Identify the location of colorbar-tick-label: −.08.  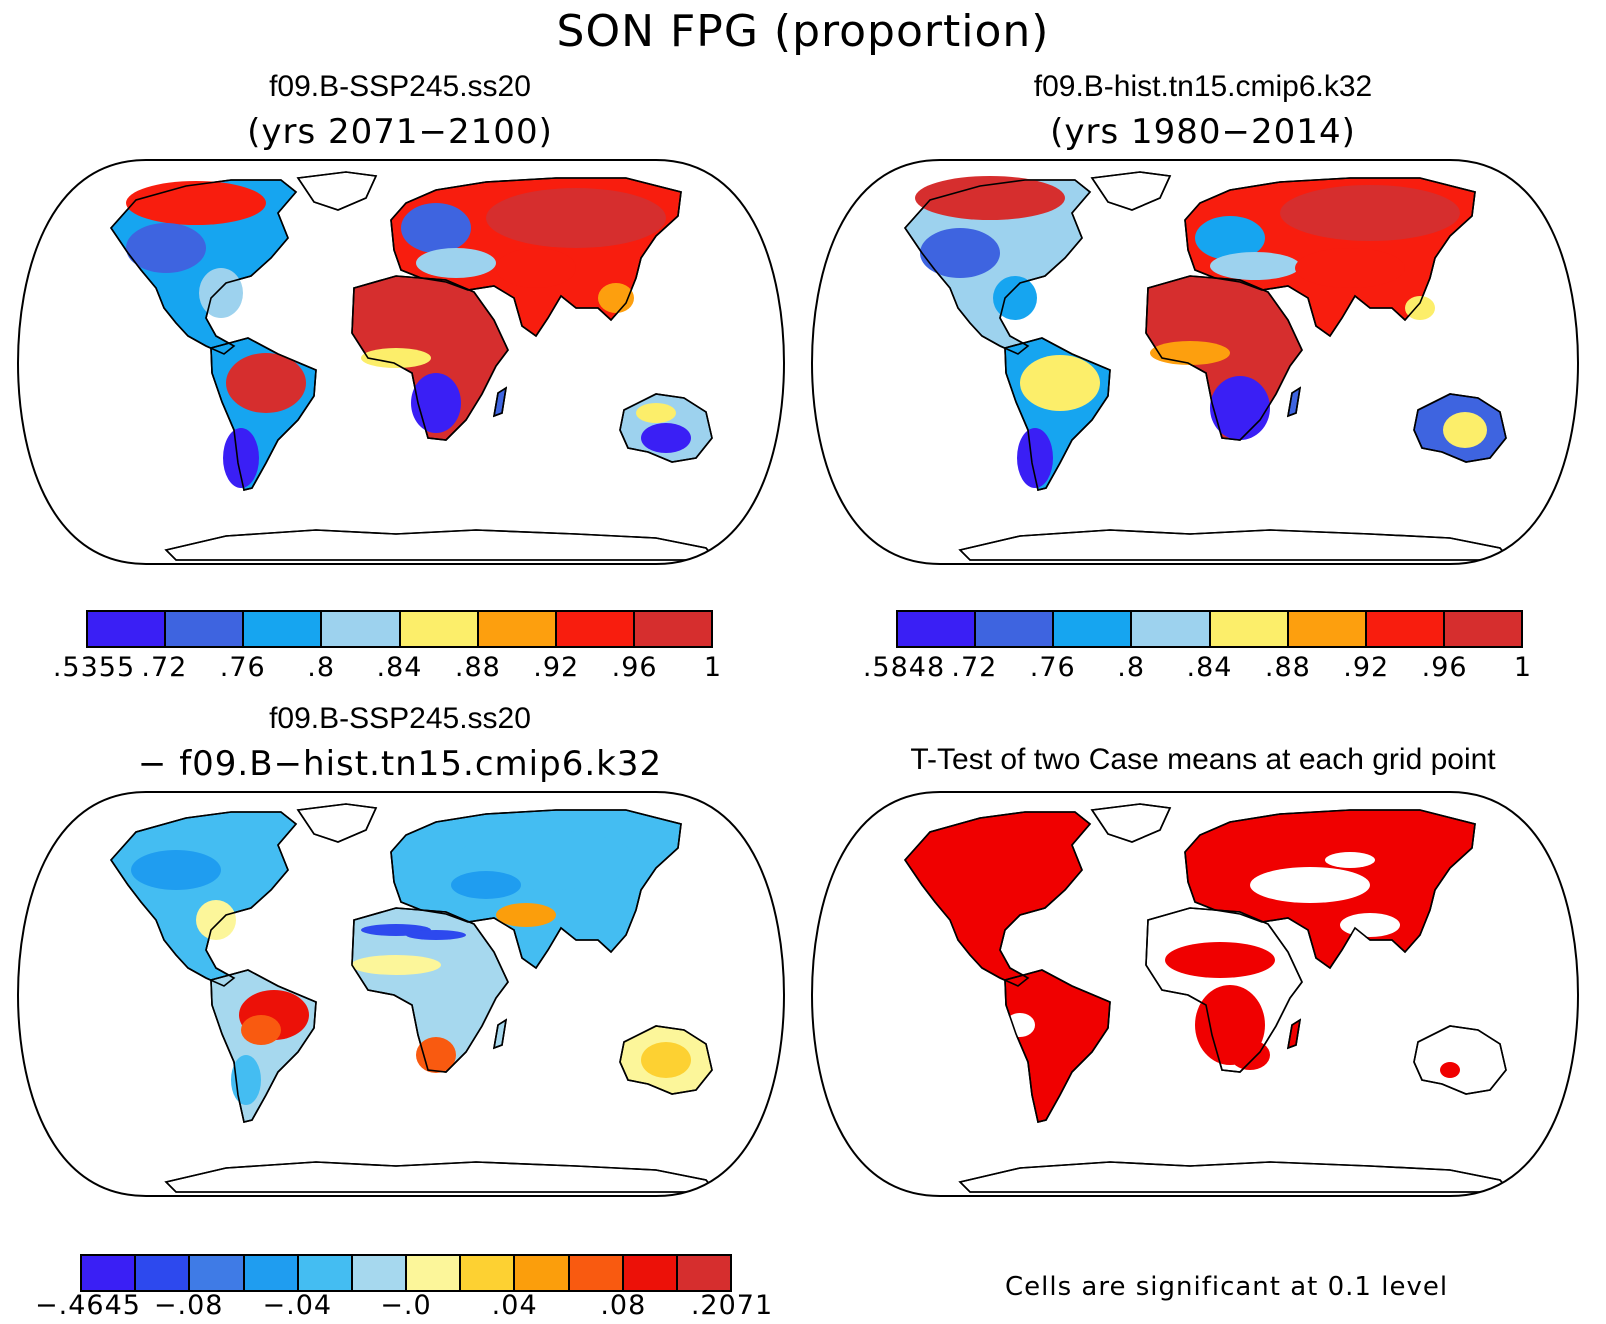
(188, 1305).